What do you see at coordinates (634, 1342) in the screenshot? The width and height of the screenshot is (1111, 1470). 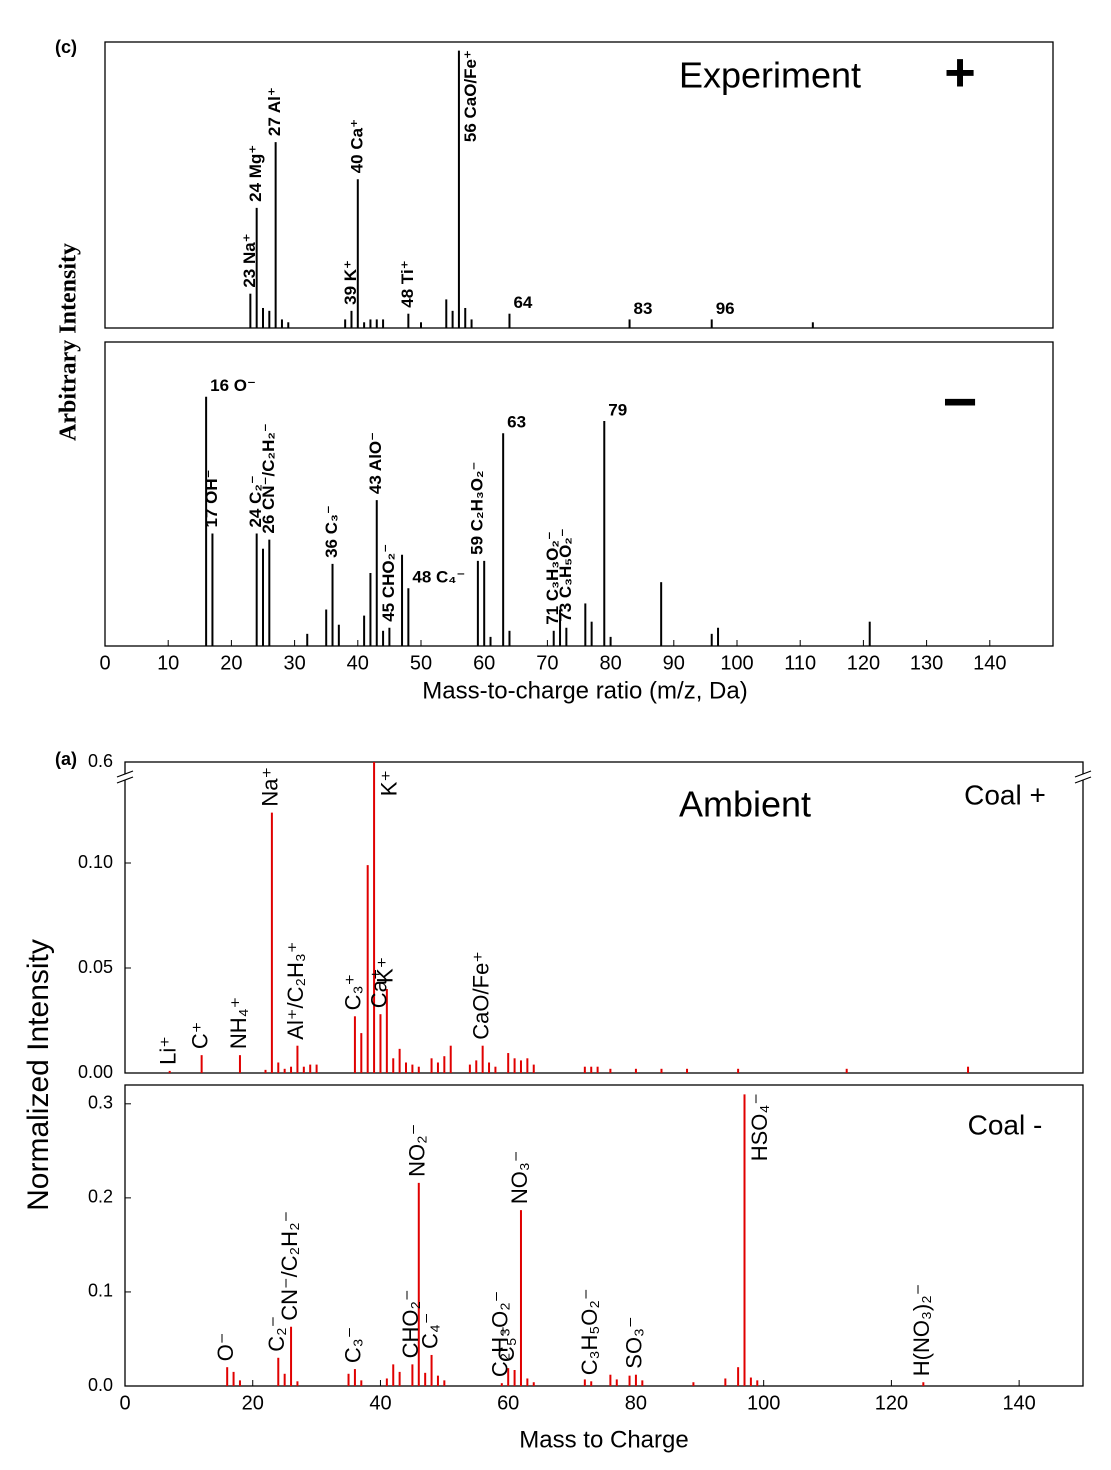 I see `peak-label: SO₃⁻` at bounding box center [634, 1342].